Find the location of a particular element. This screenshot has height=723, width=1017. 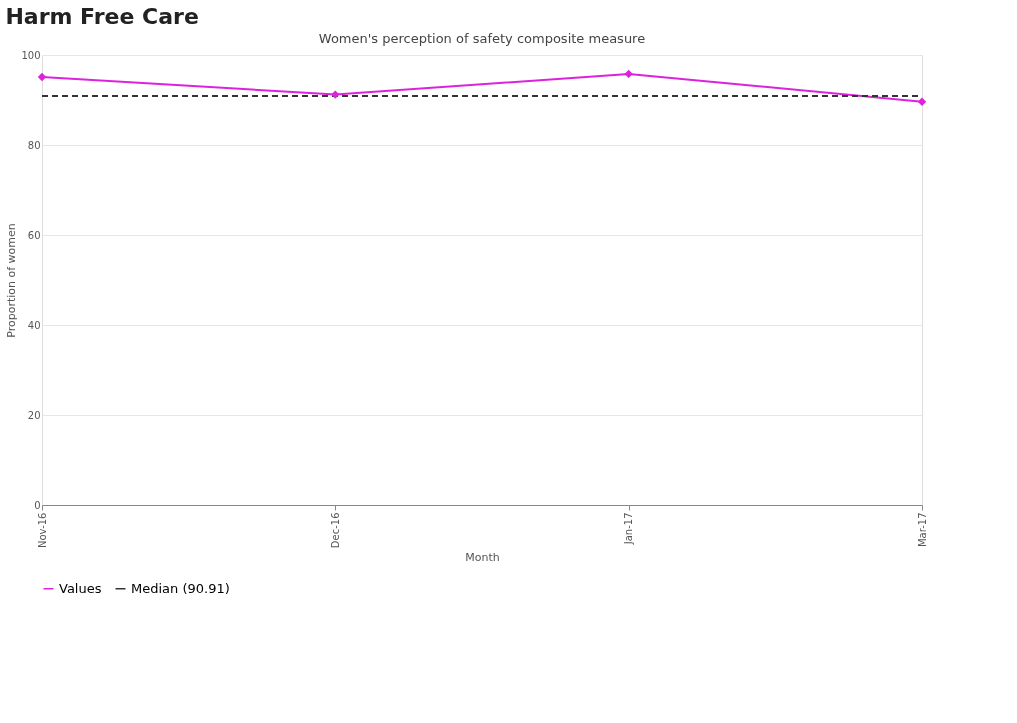

x-tick-label: Mar-17 is located at coordinates (922, 530).